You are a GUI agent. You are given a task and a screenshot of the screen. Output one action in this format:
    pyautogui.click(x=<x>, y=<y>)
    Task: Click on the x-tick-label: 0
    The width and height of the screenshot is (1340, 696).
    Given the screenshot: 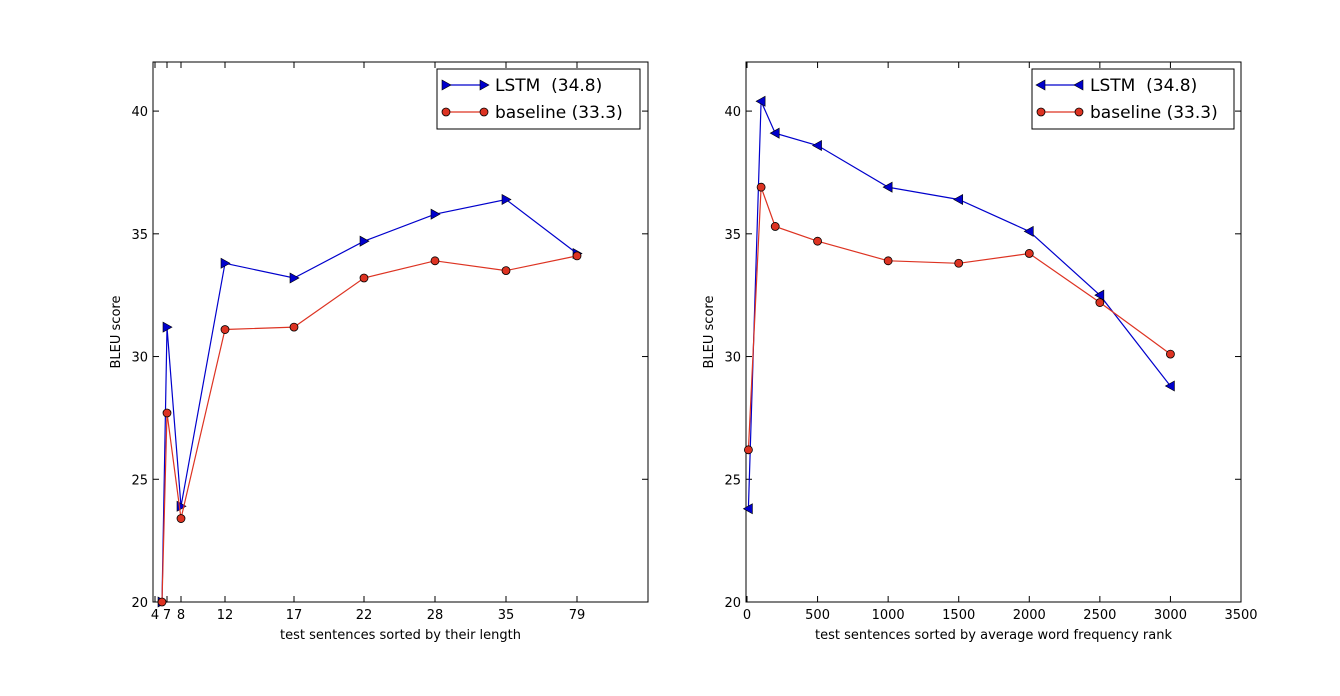 What is the action you would take?
    pyautogui.click(x=747, y=615)
    